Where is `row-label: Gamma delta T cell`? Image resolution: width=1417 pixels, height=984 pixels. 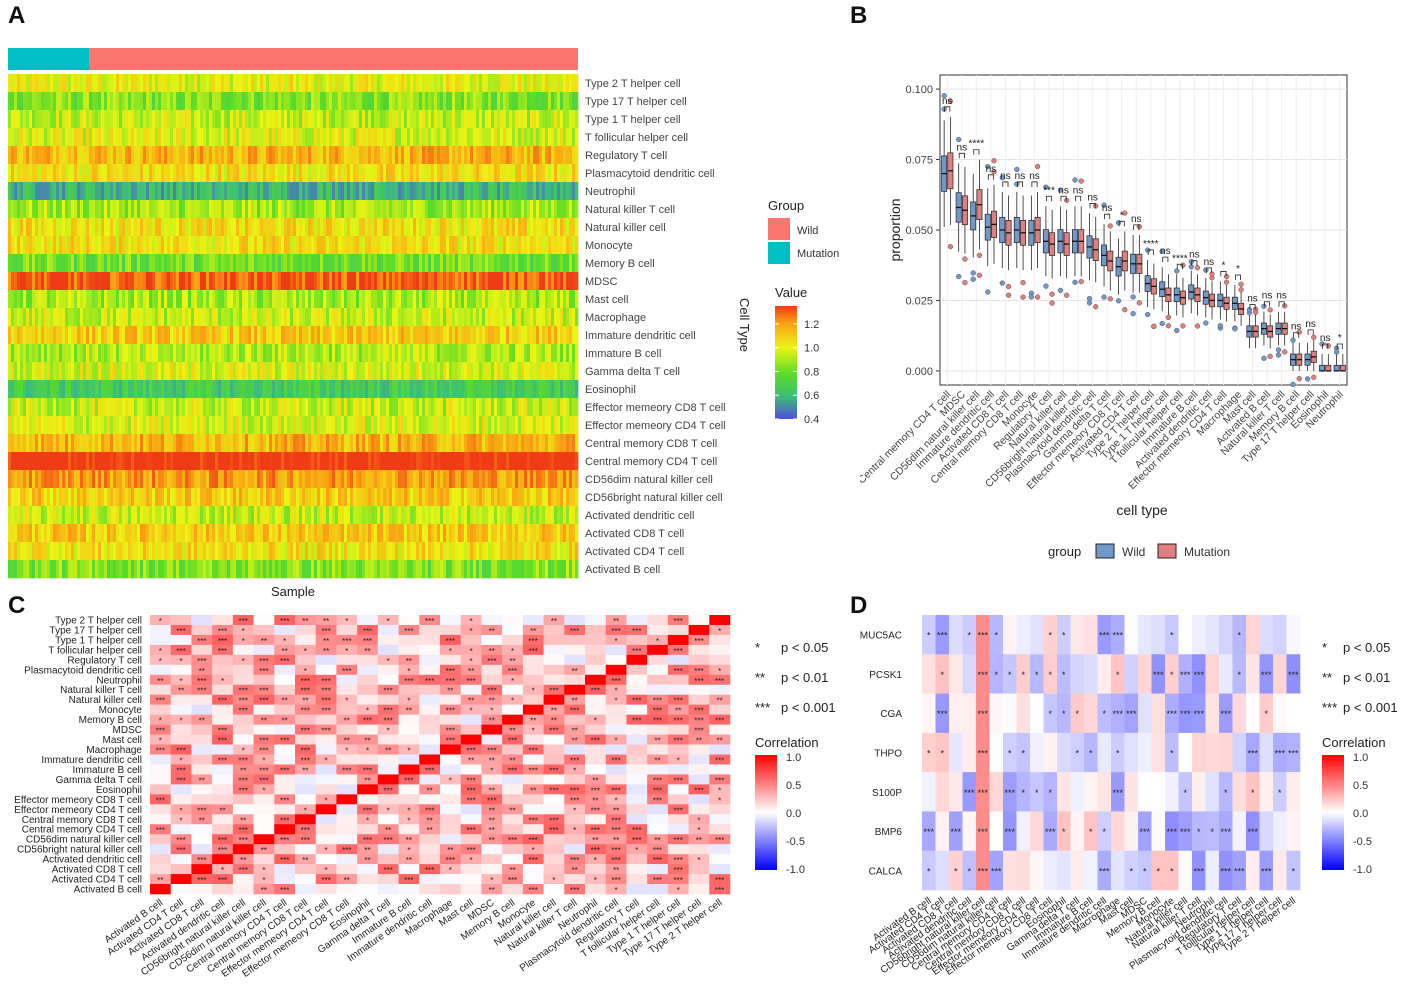
row-label: Gamma delta T cell is located at coordinates (99, 780).